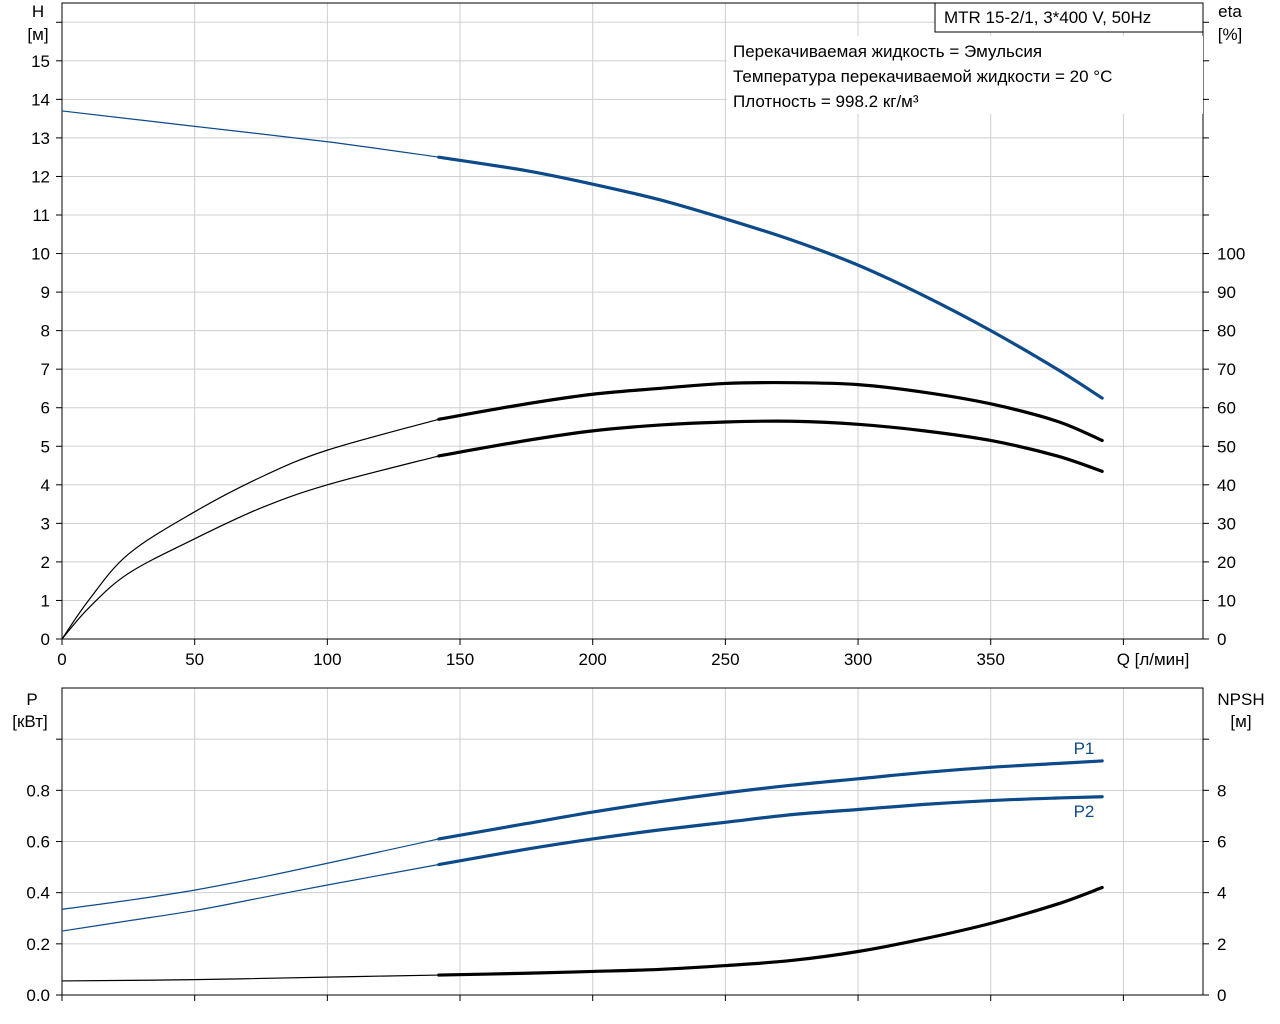 The height and width of the screenshot is (1024, 1280). Describe the element at coordinates (250, 897) in the screenshot. I see `bottom-series-p2-line-extended` at that location.